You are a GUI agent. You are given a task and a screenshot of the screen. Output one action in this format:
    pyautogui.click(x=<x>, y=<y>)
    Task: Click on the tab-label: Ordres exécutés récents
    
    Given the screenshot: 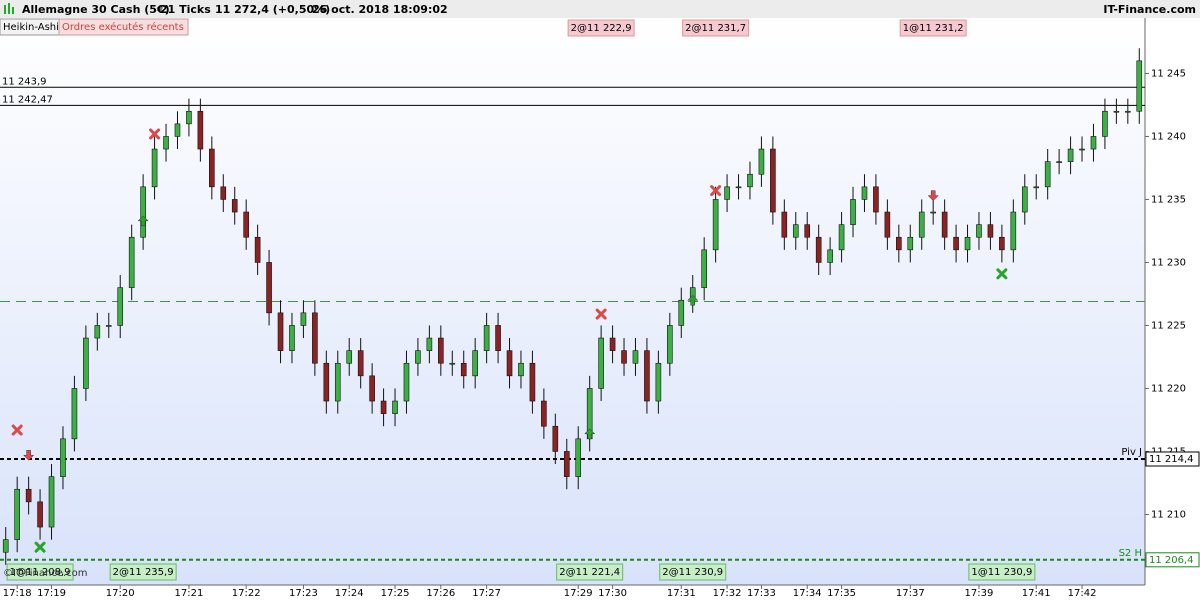 What is the action you would take?
    pyautogui.click(x=123, y=27)
    